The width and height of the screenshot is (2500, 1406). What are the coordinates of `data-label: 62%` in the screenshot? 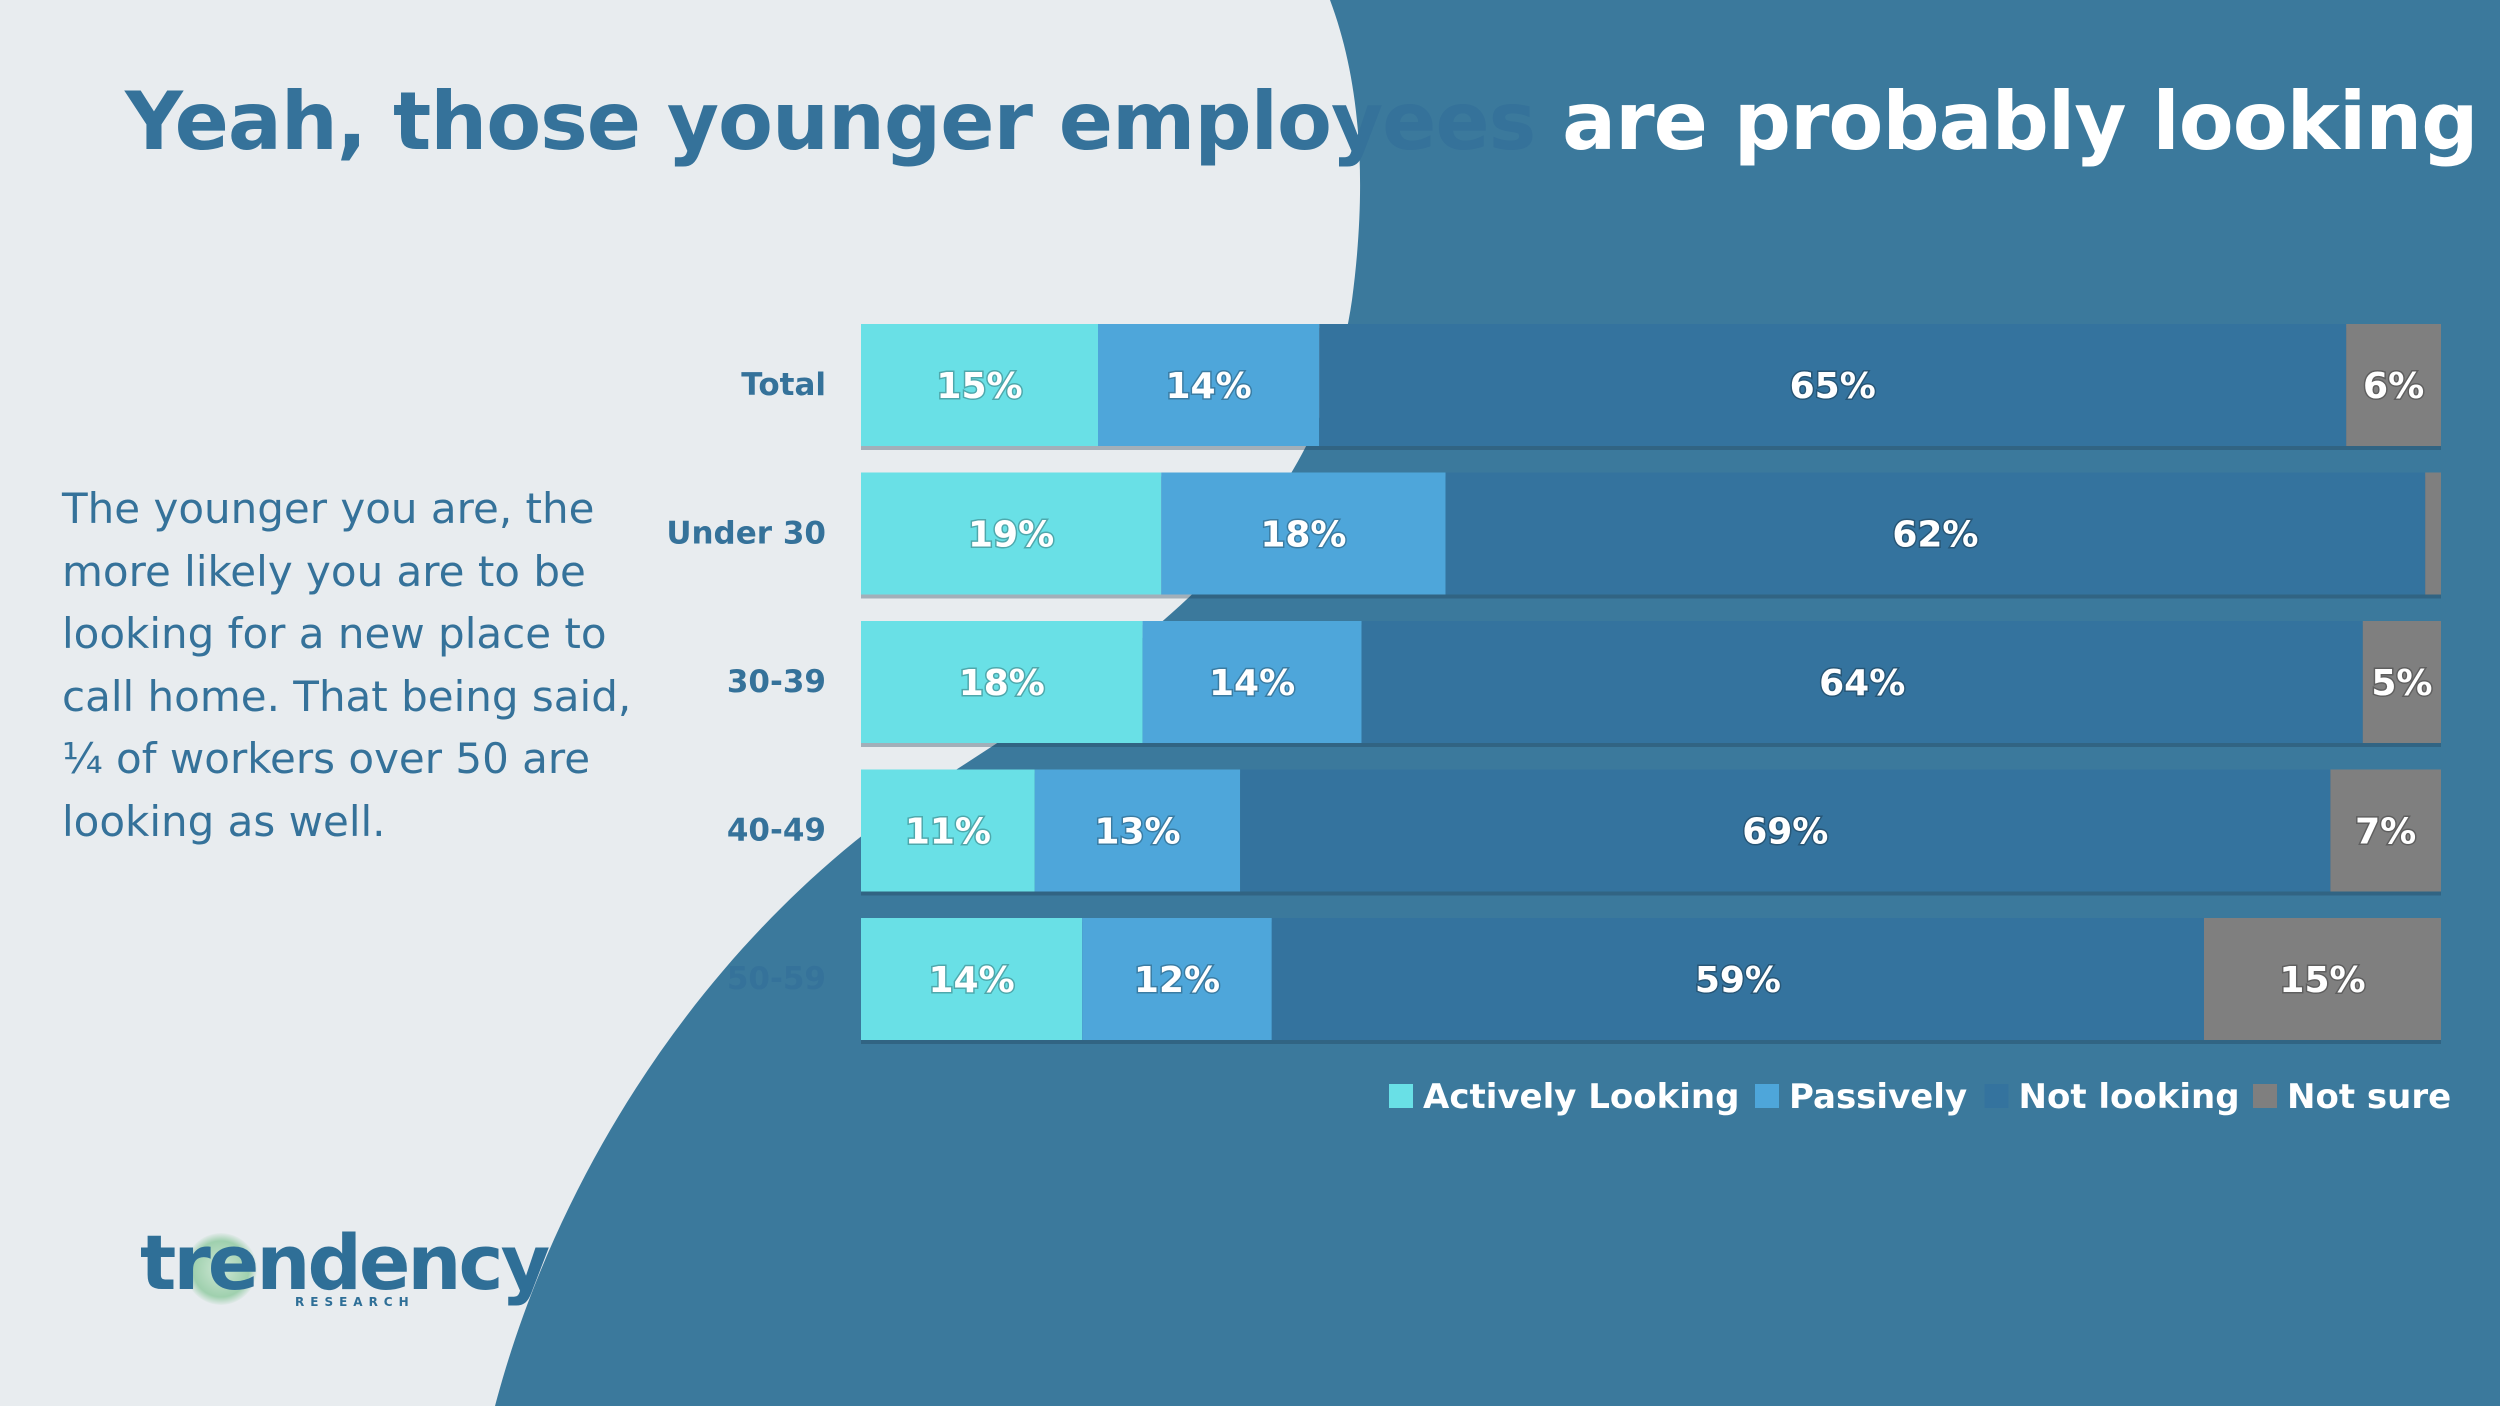 It's located at (1935, 535).